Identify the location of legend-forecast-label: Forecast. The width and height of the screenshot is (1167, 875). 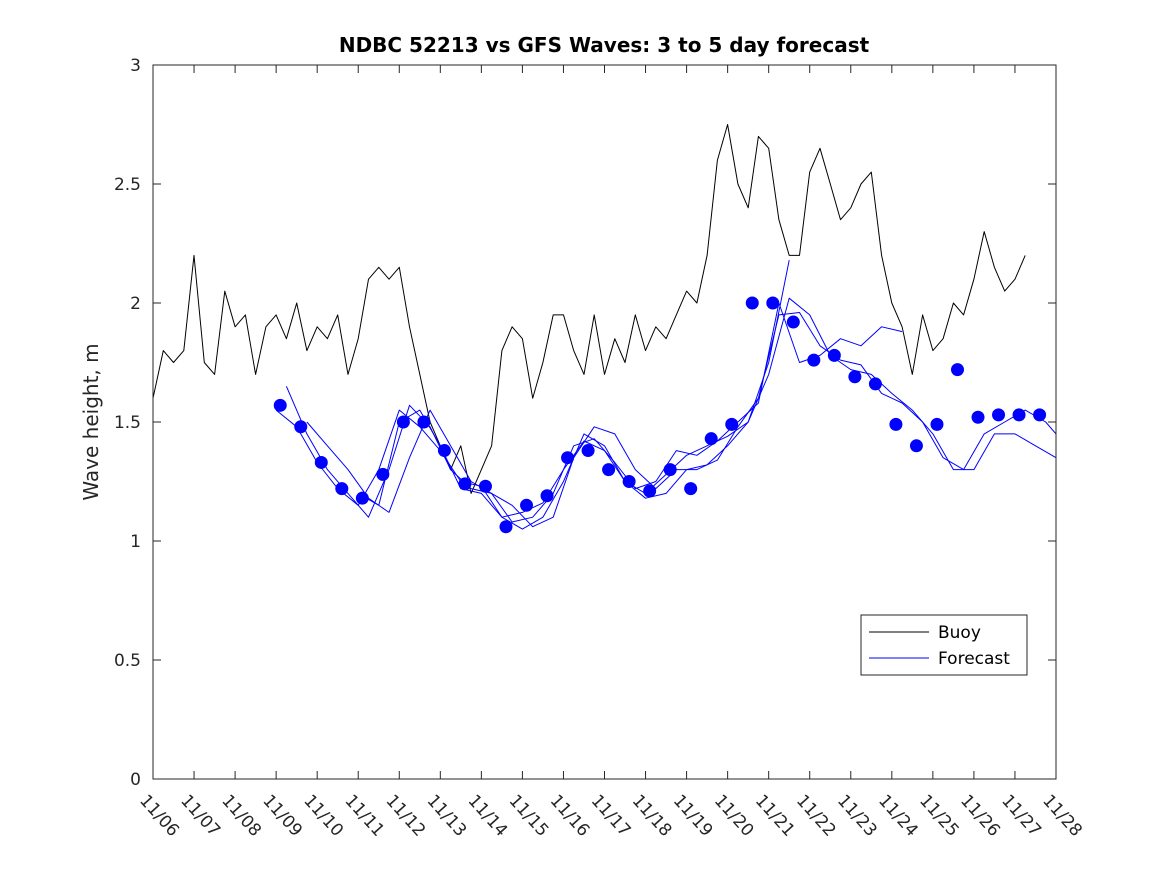
(974, 659).